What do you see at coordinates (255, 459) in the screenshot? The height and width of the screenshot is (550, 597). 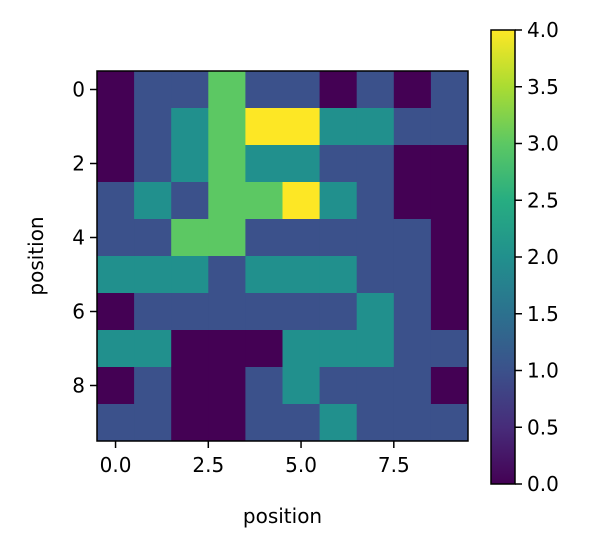 I see `x-axis-ticks: 0.0 2.5 5.0 7.5` at bounding box center [255, 459].